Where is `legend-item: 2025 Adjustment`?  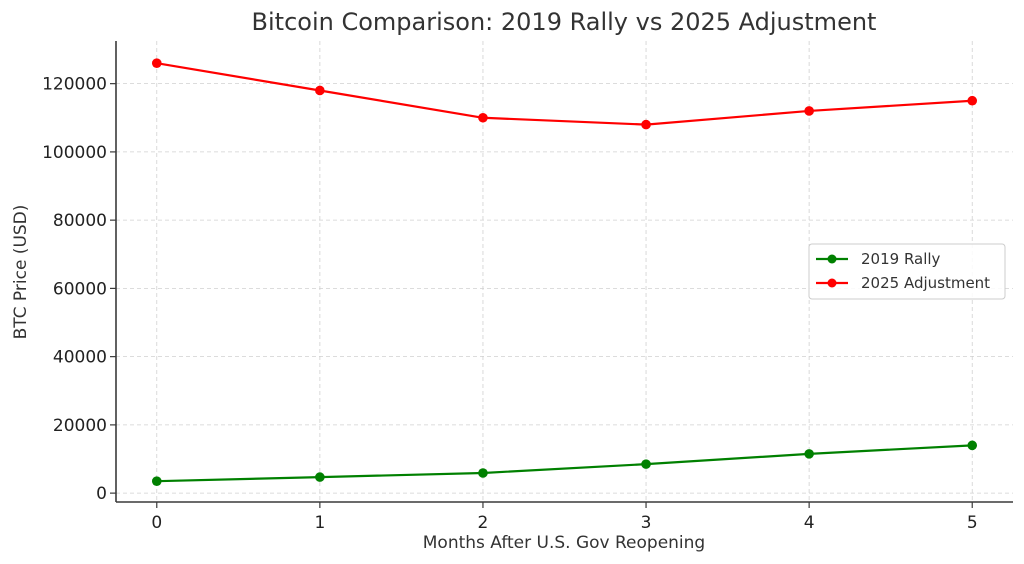
legend-item: 2025 Adjustment is located at coordinates (903, 283).